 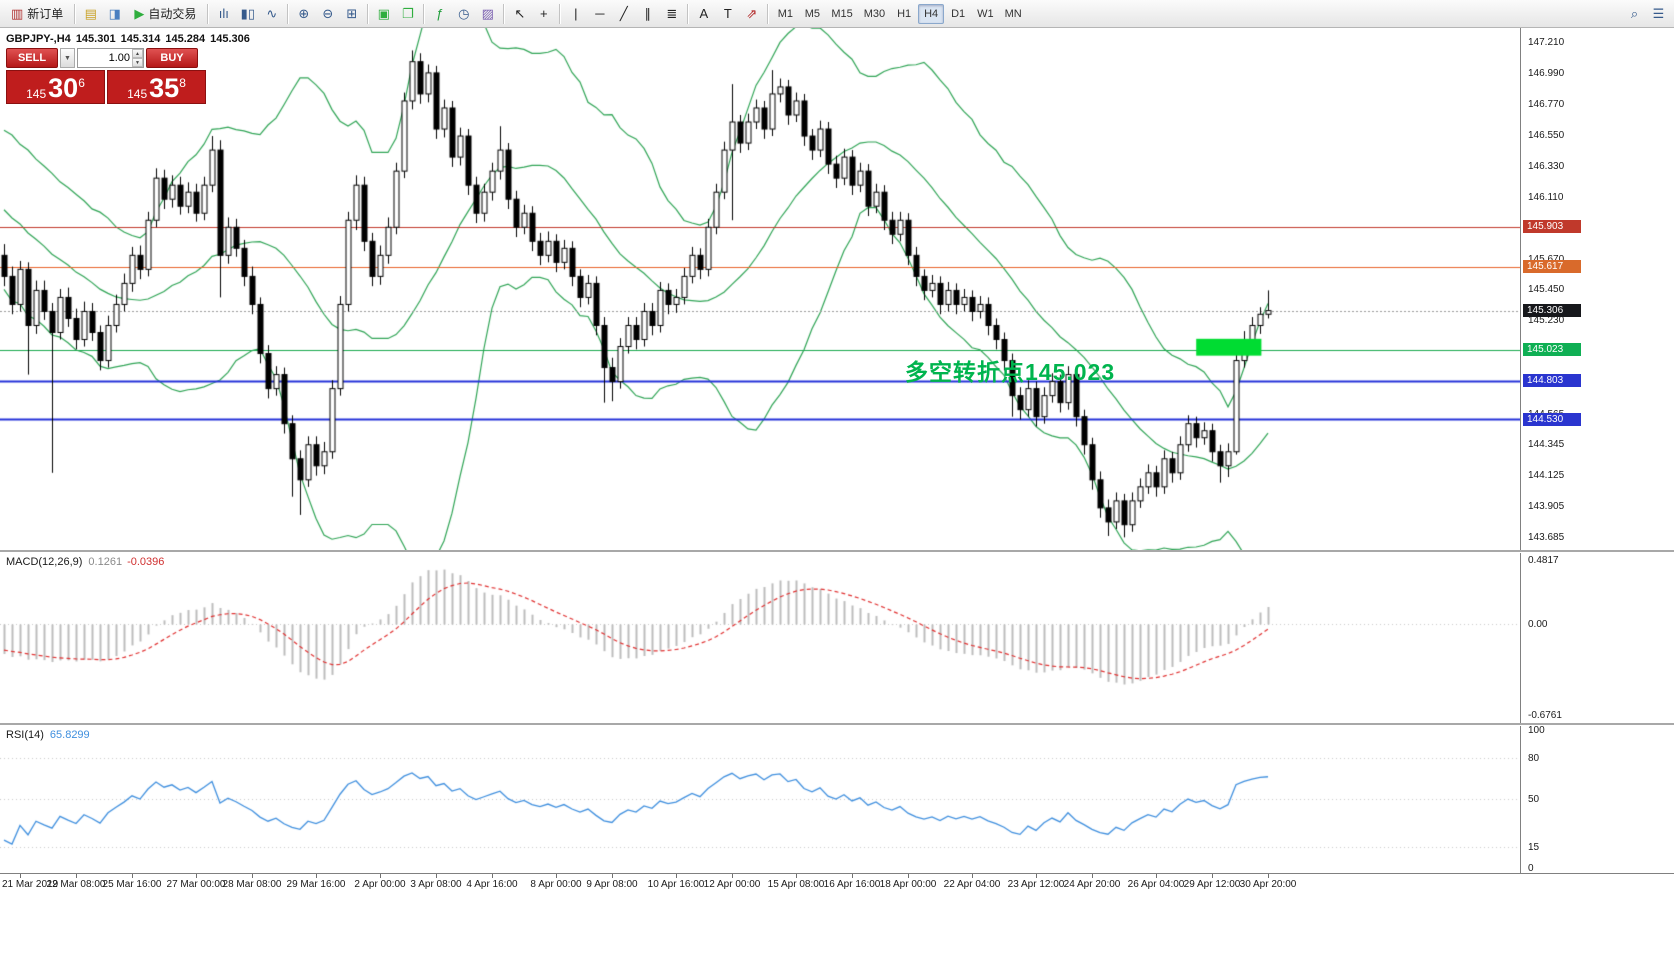 What do you see at coordinates (32, 58) in the screenshot?
I see `sell-button: SELL` at bounding box center [32, 58].